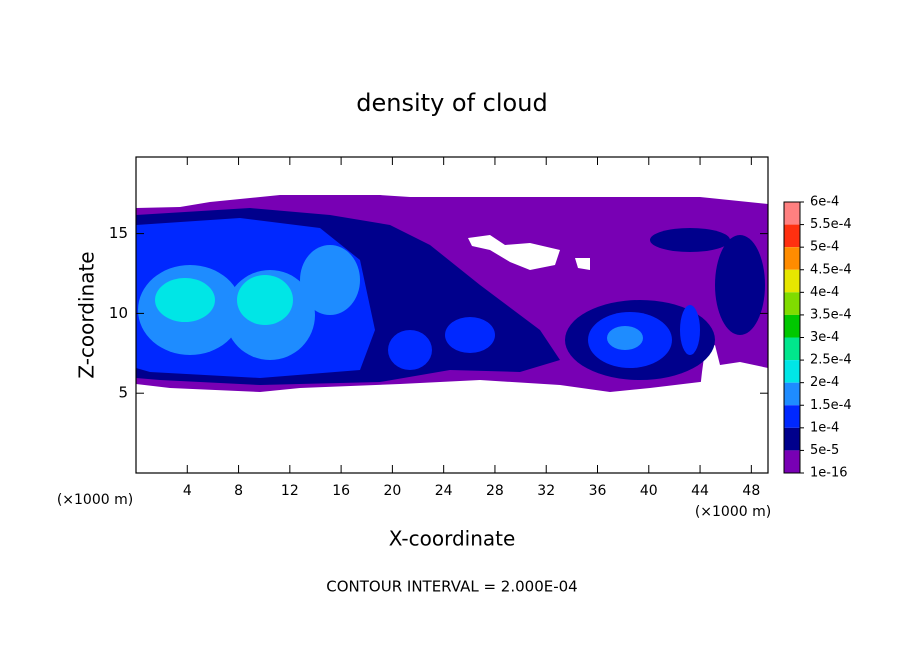  I want to click on colorbar-label: 1e-4, so click(824, 427).